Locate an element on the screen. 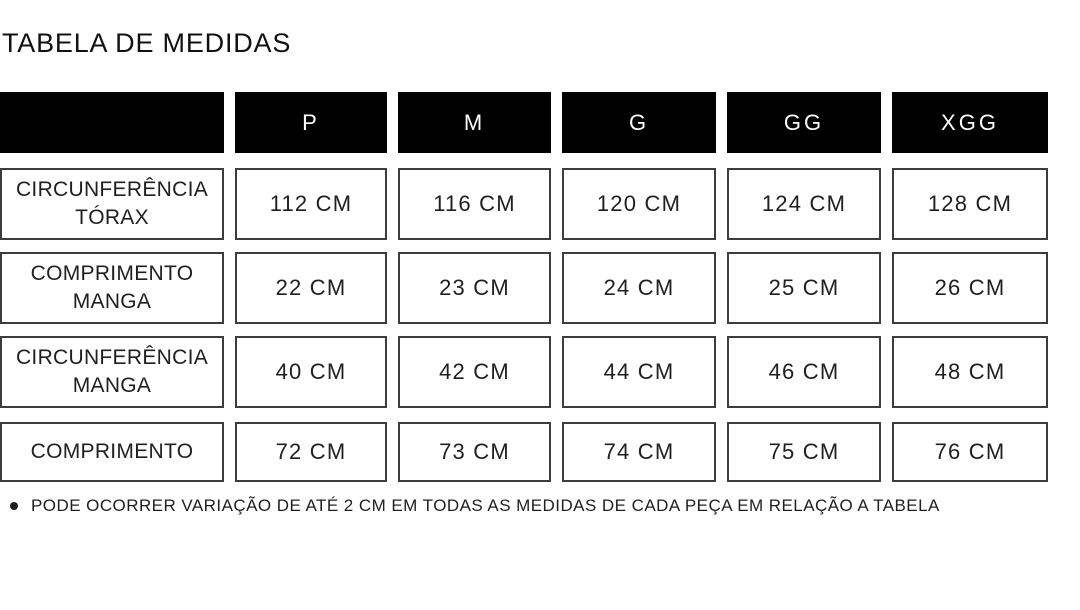  value-cell: 112 CM is located at coordinates (311, 204).